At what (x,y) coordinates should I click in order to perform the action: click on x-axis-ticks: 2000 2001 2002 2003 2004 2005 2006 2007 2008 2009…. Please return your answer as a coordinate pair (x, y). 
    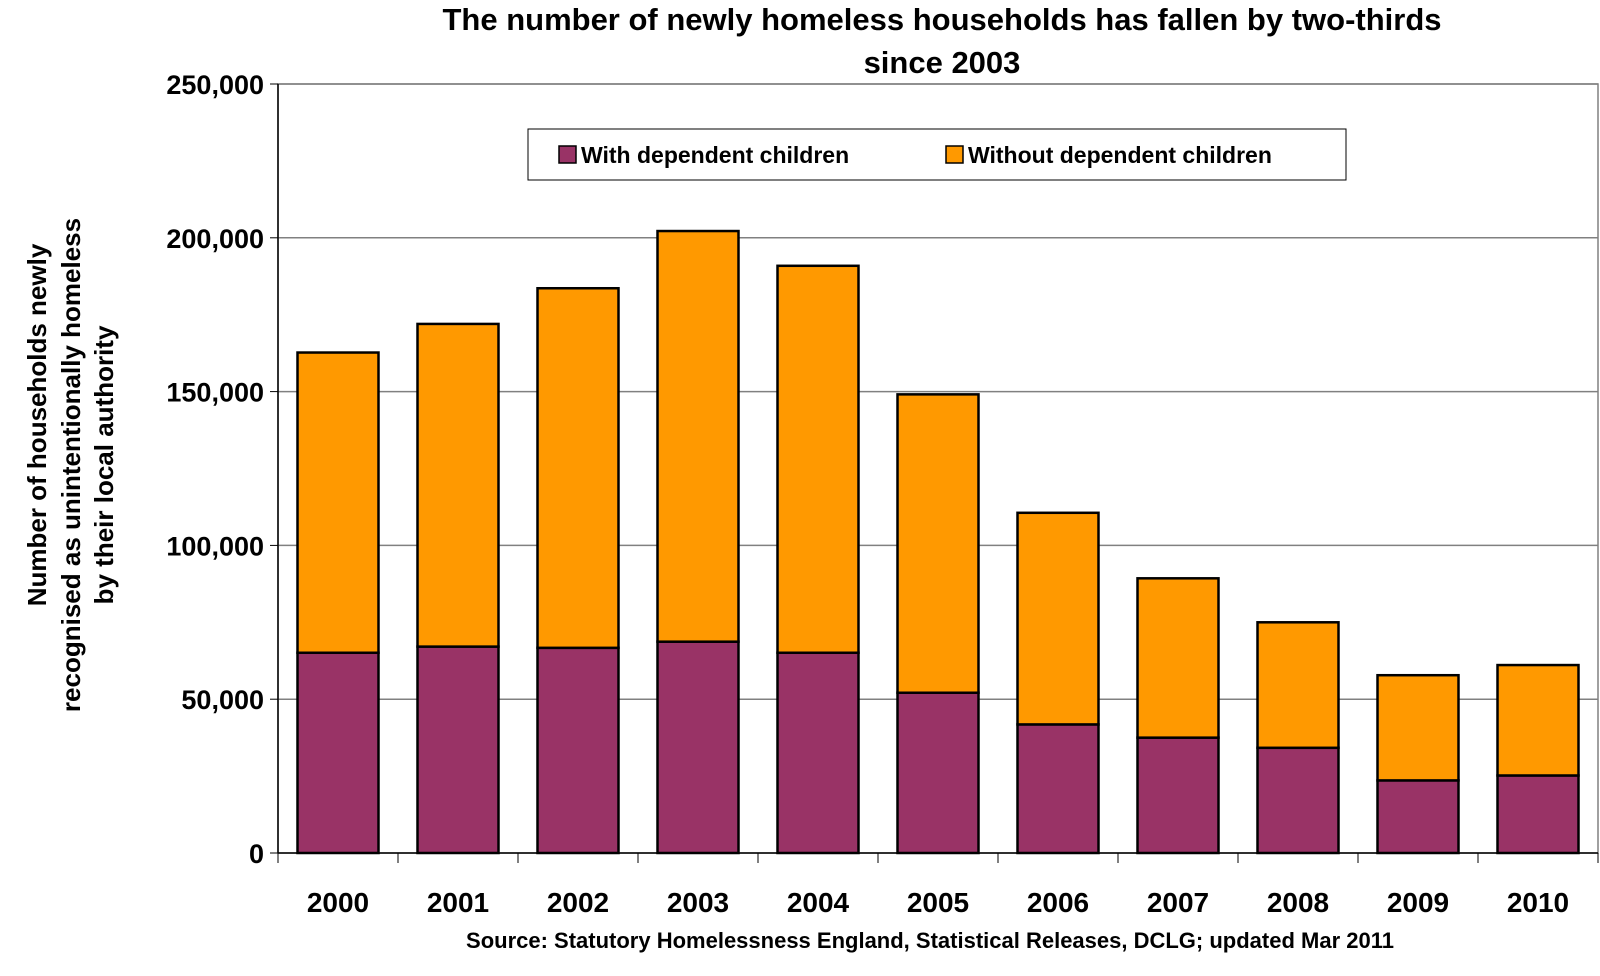
    Looking at the image, I should click on (938, 885).